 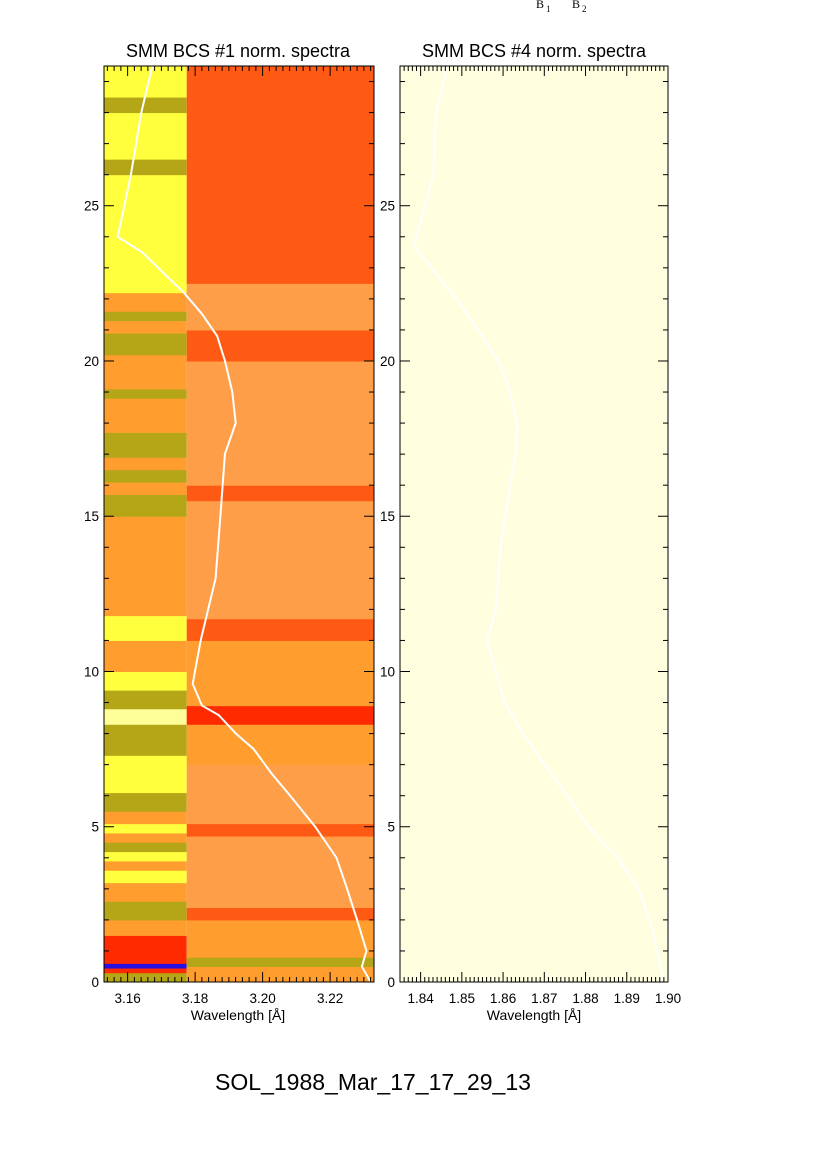 I want to click on bcs4-xtick-label: 1.89, so click(x=627, y=998).